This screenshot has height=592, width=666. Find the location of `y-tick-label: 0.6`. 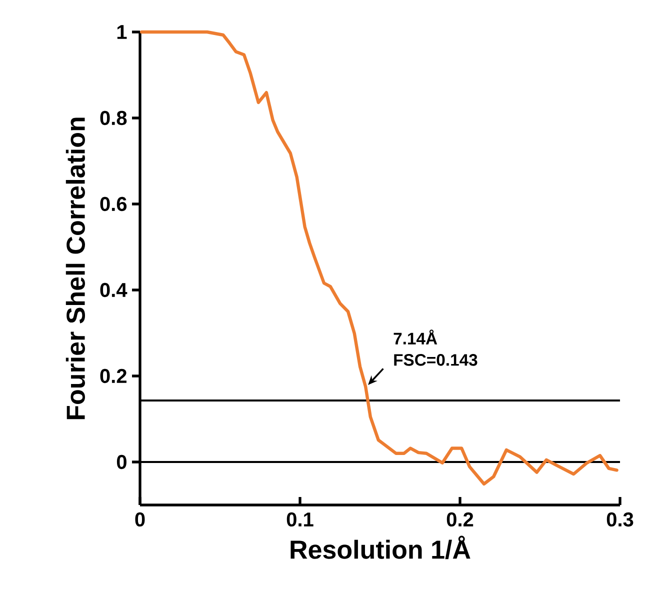

y-tick-label: 0.6 is located at coordinates (113, 204).